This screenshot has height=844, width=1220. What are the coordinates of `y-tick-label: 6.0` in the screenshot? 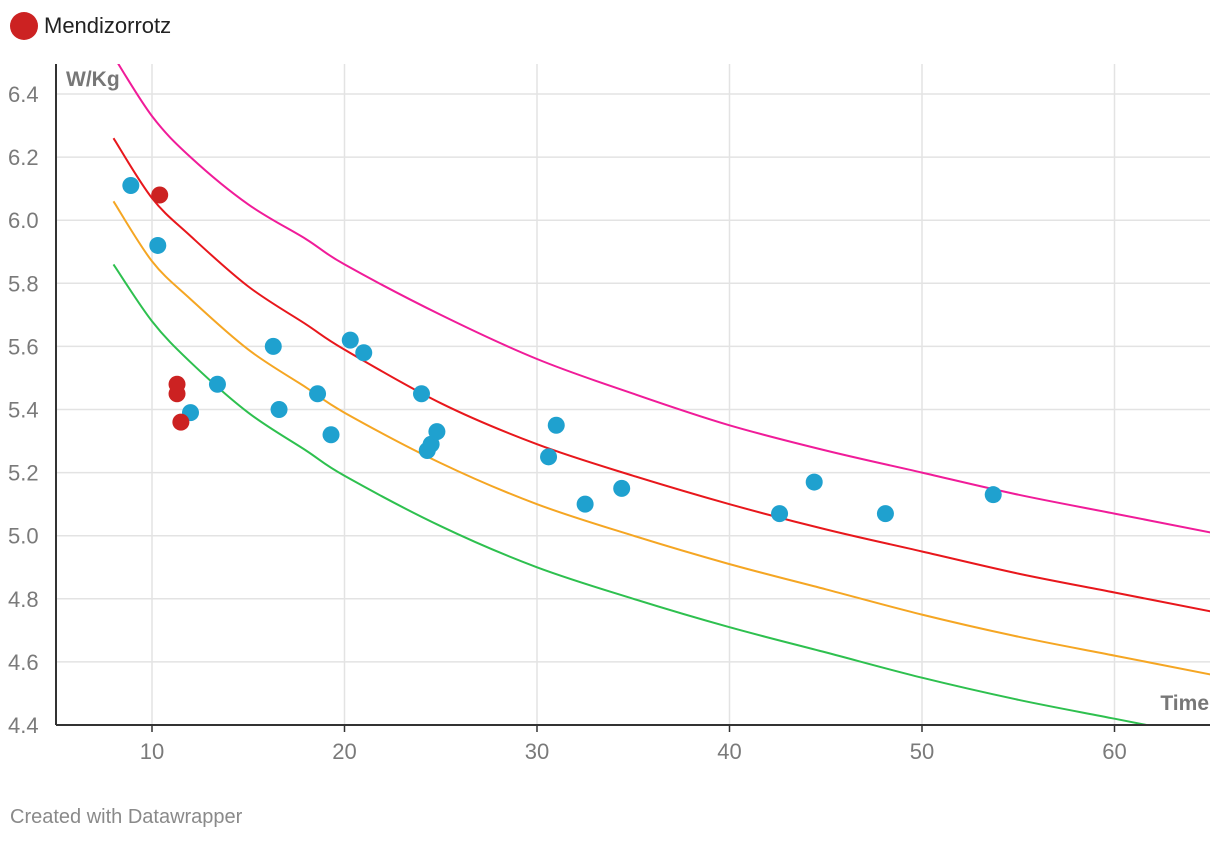 It's located at (23, 220).